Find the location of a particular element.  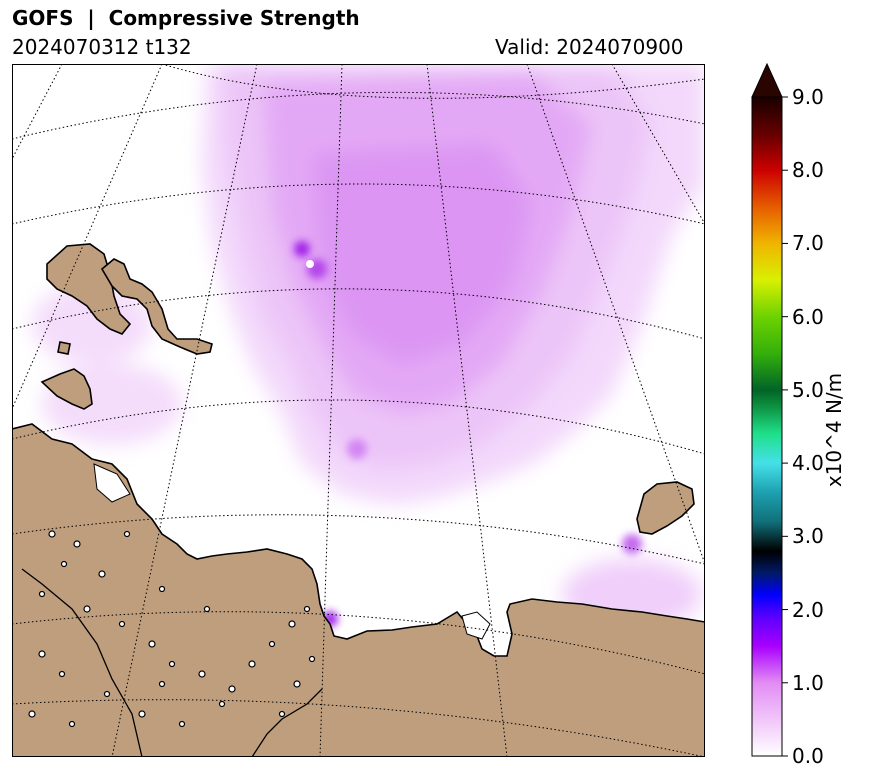

colorbar-tick-label: 7.0 is located at coordinates (808, 243).